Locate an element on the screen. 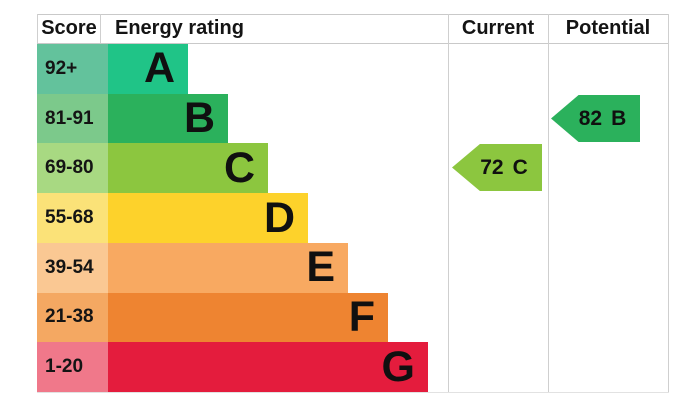 Image resolution: width=684 pixels, height=414 pixels. score-column-header: Score is located at coordinates (69, 28).